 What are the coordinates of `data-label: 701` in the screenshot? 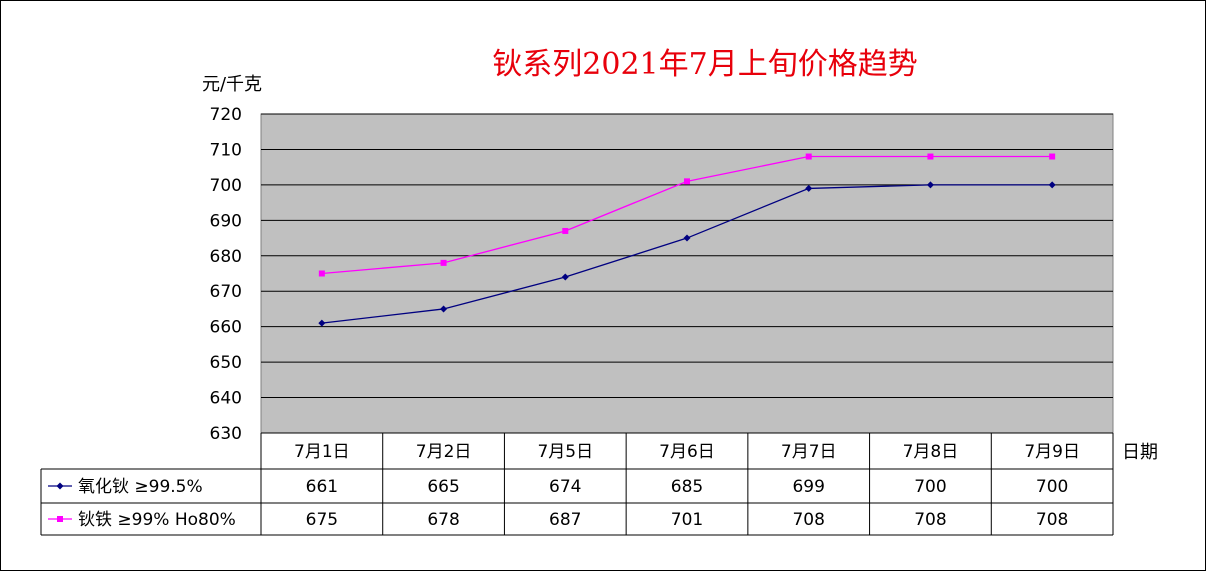 It's located at (687, 520).